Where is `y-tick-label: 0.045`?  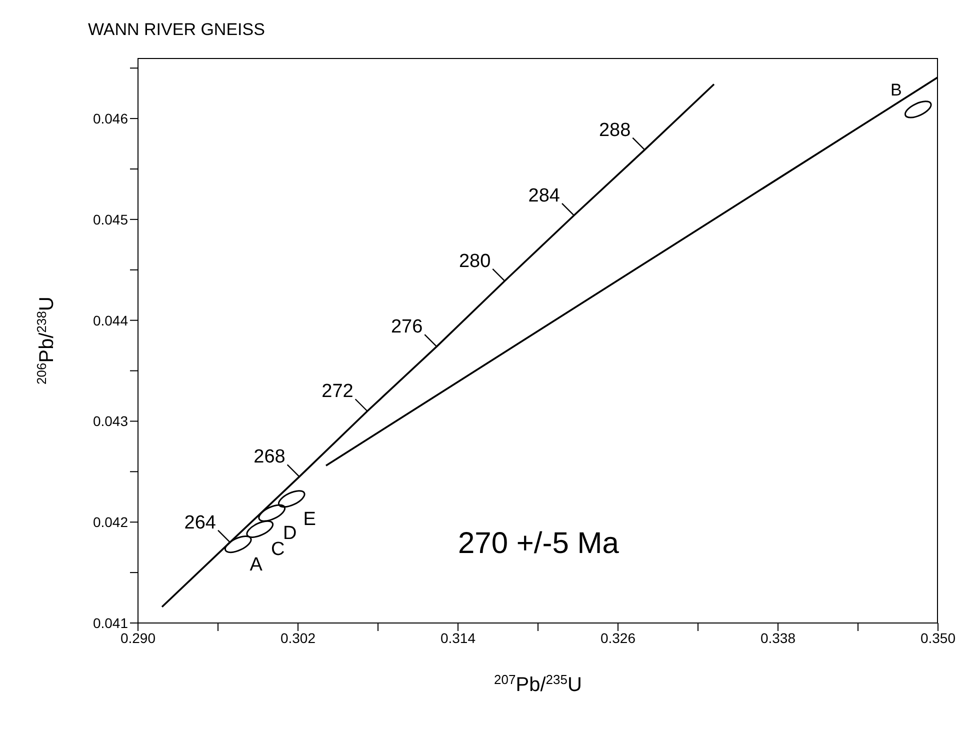
y-tick-label: 0.045 is located at coordinates (110, 219).